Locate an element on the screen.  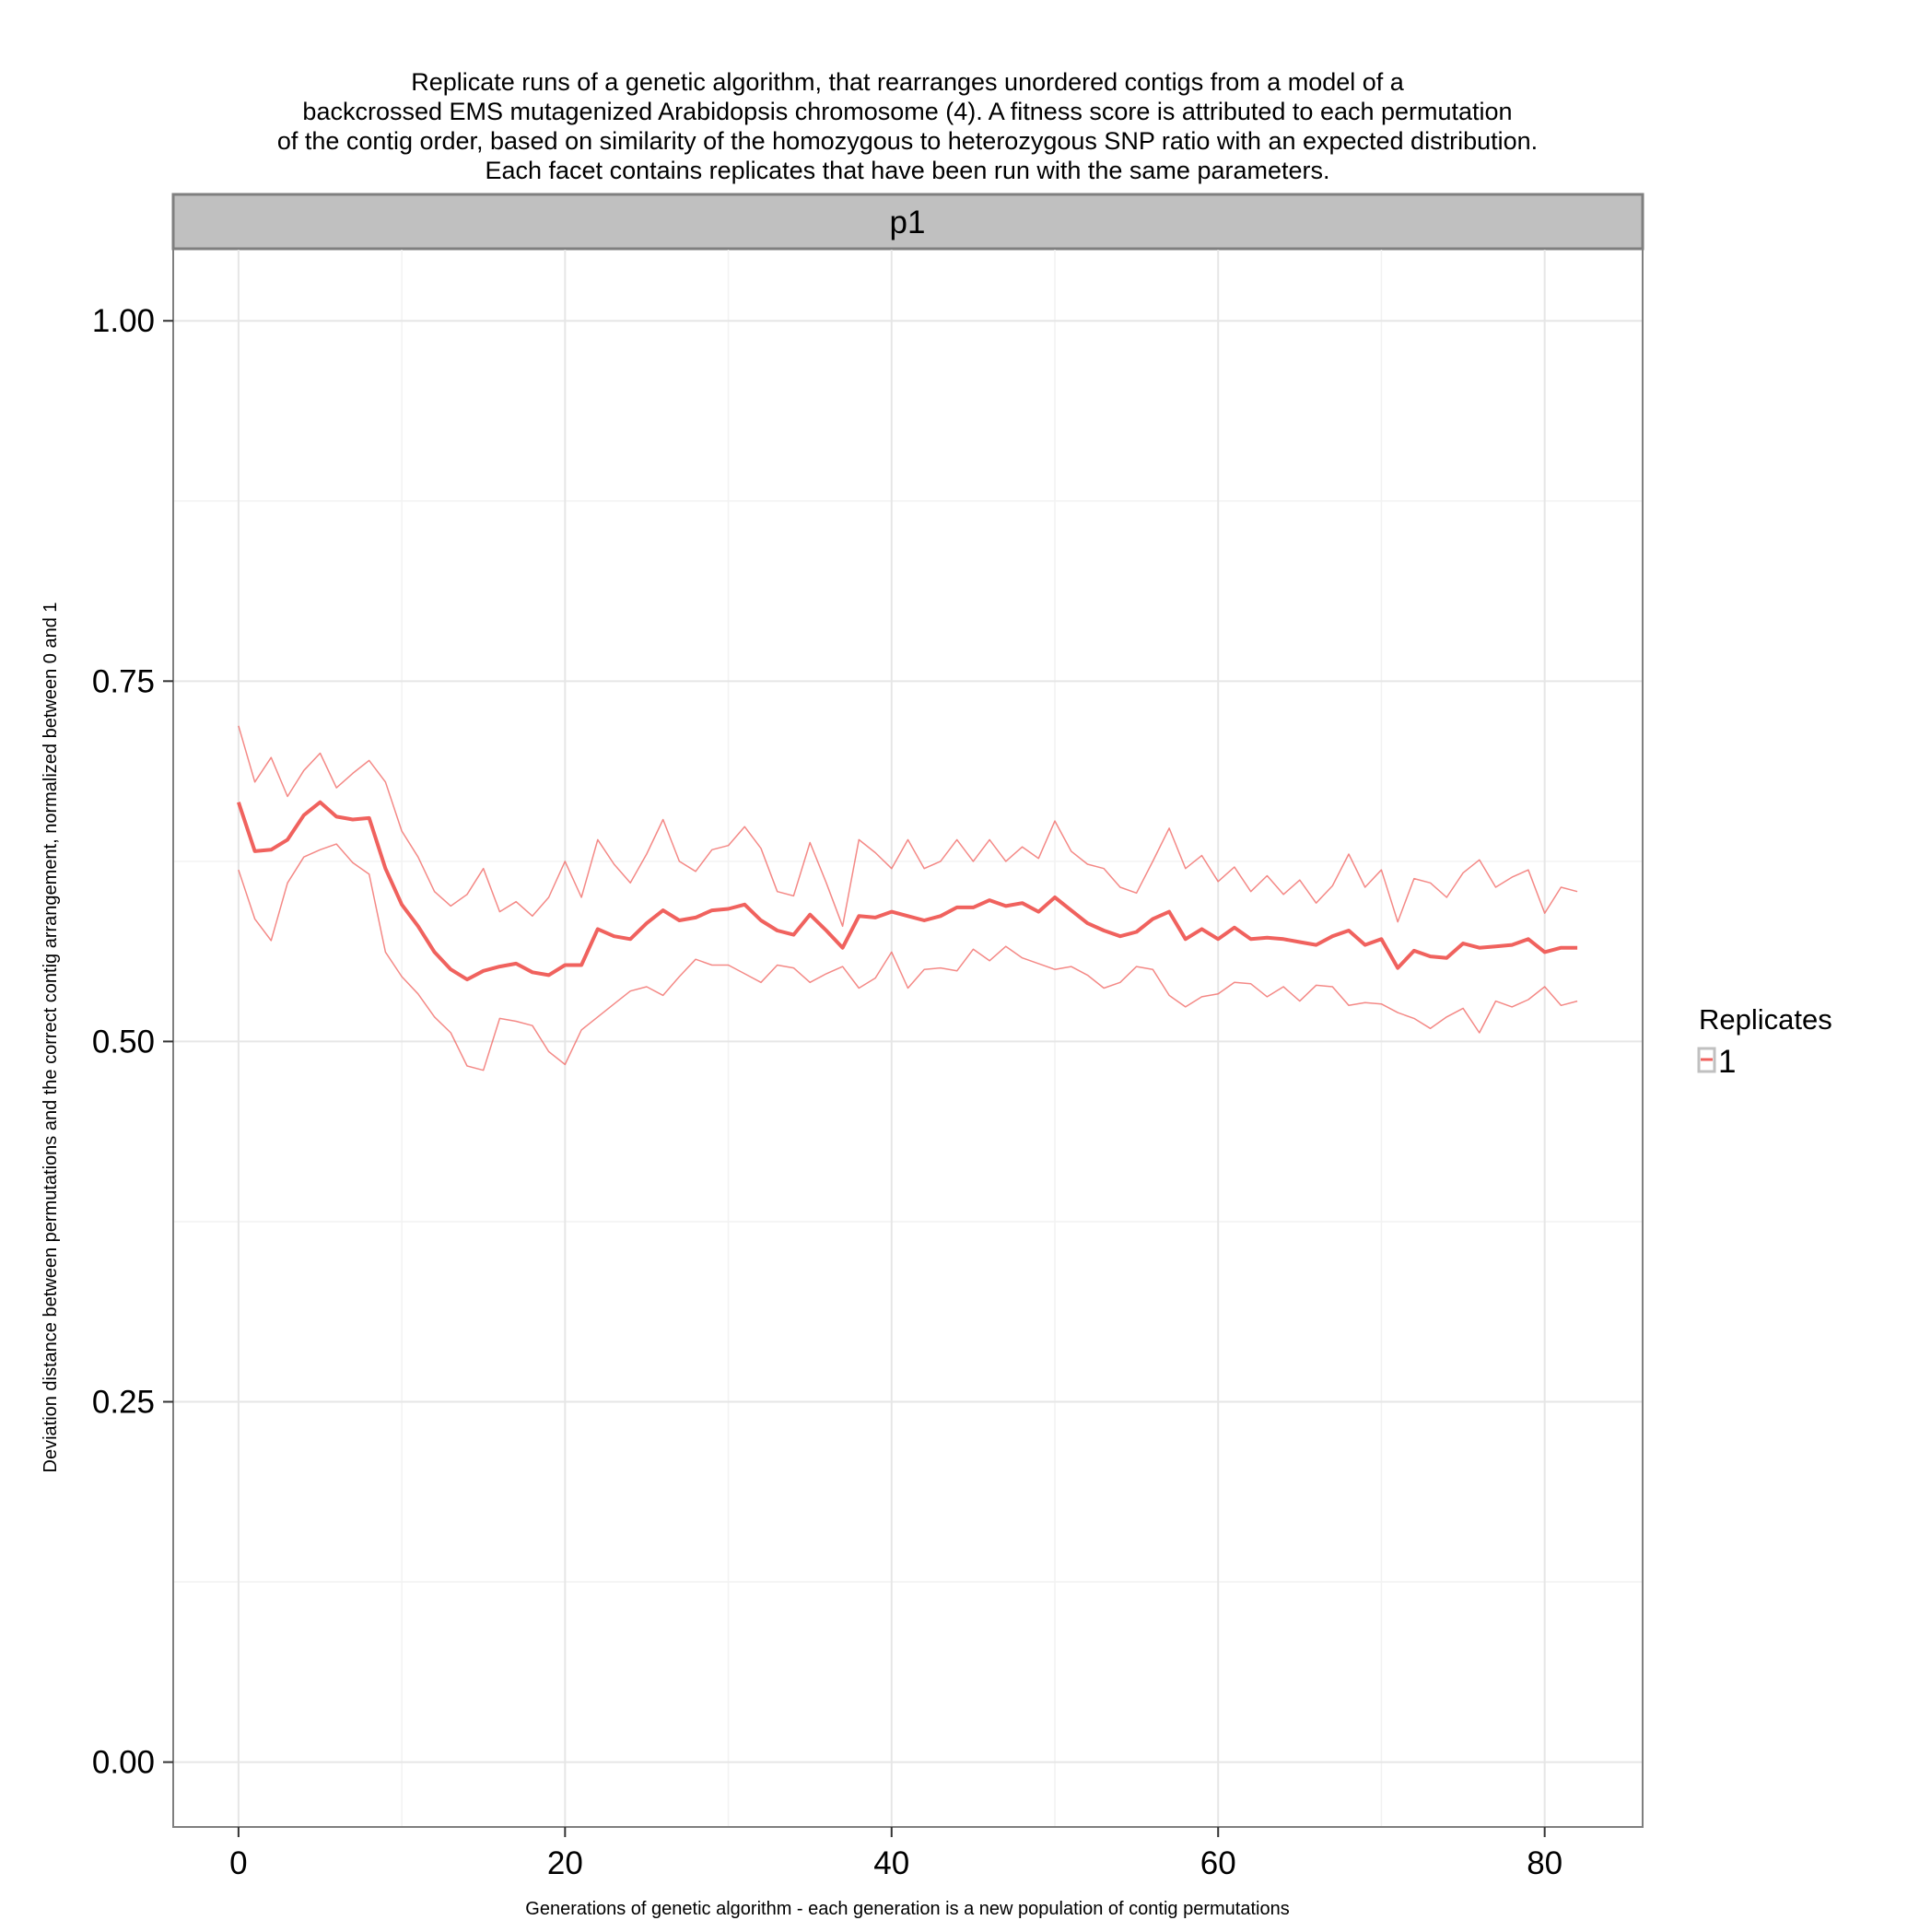
x-tick-label: 0 is located at coordinates (238, 1863).